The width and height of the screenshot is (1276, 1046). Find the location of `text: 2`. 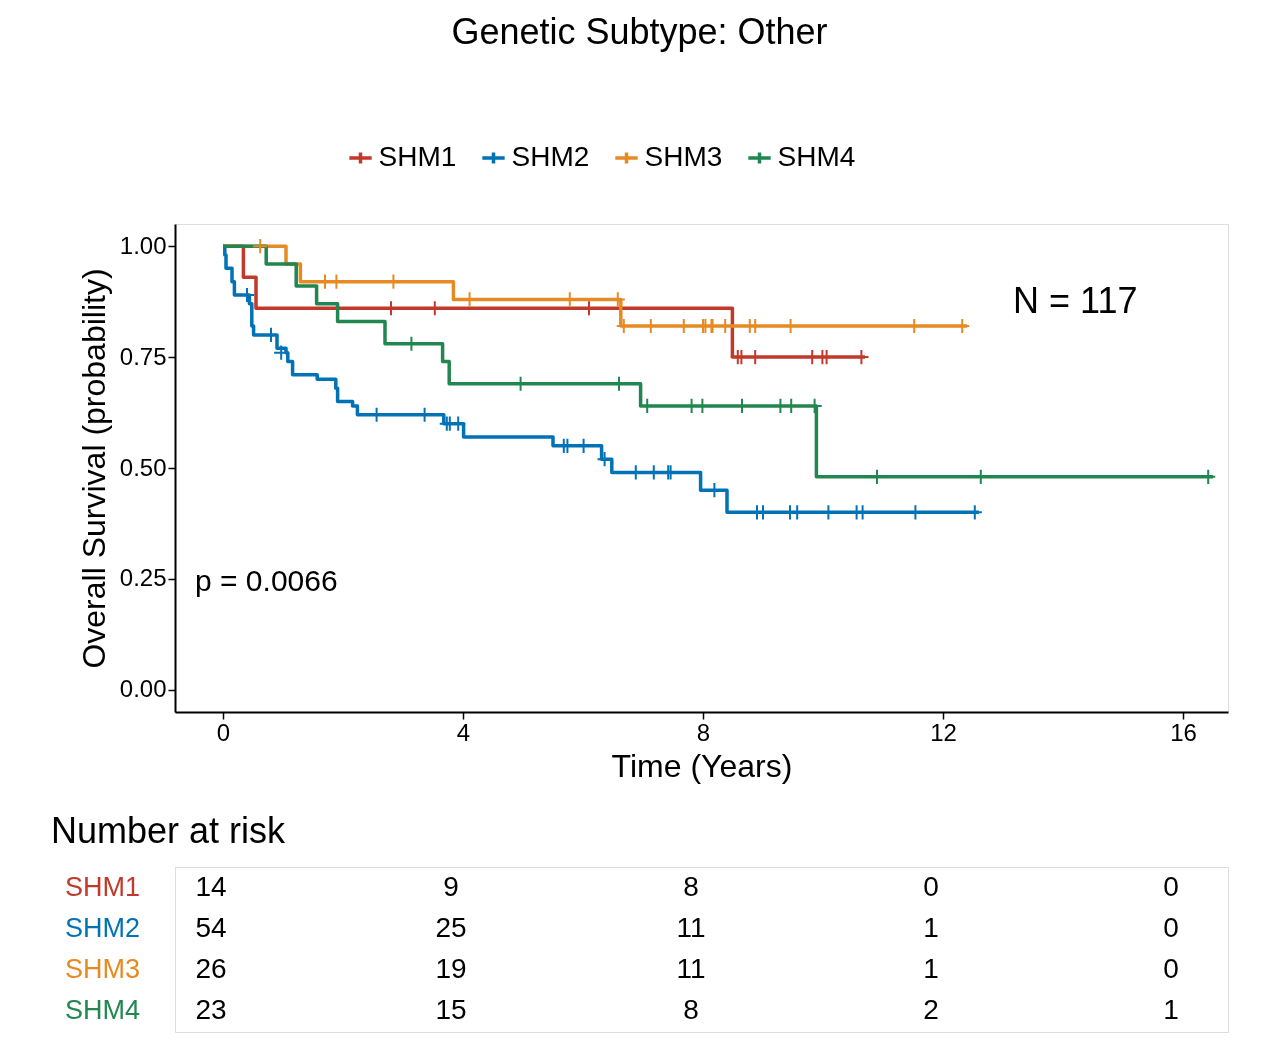

text: 2 is located at coordinates (931, 1010).